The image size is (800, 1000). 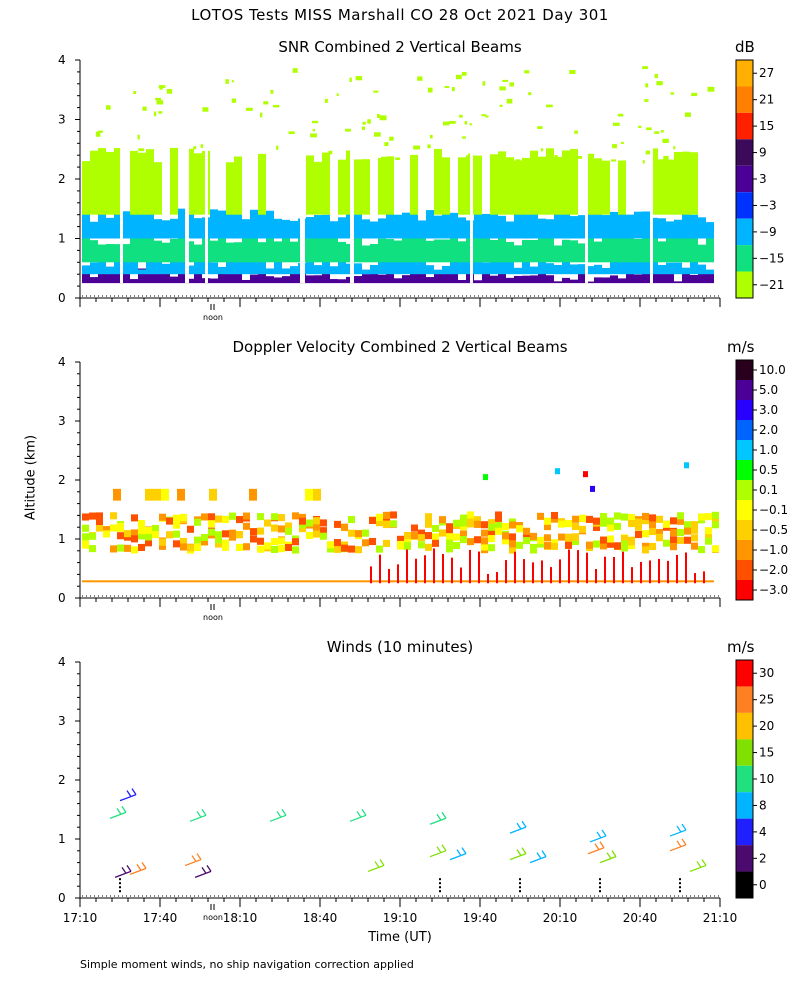 I want to click on y-tick-label: 4, so click(x=62, y=662).